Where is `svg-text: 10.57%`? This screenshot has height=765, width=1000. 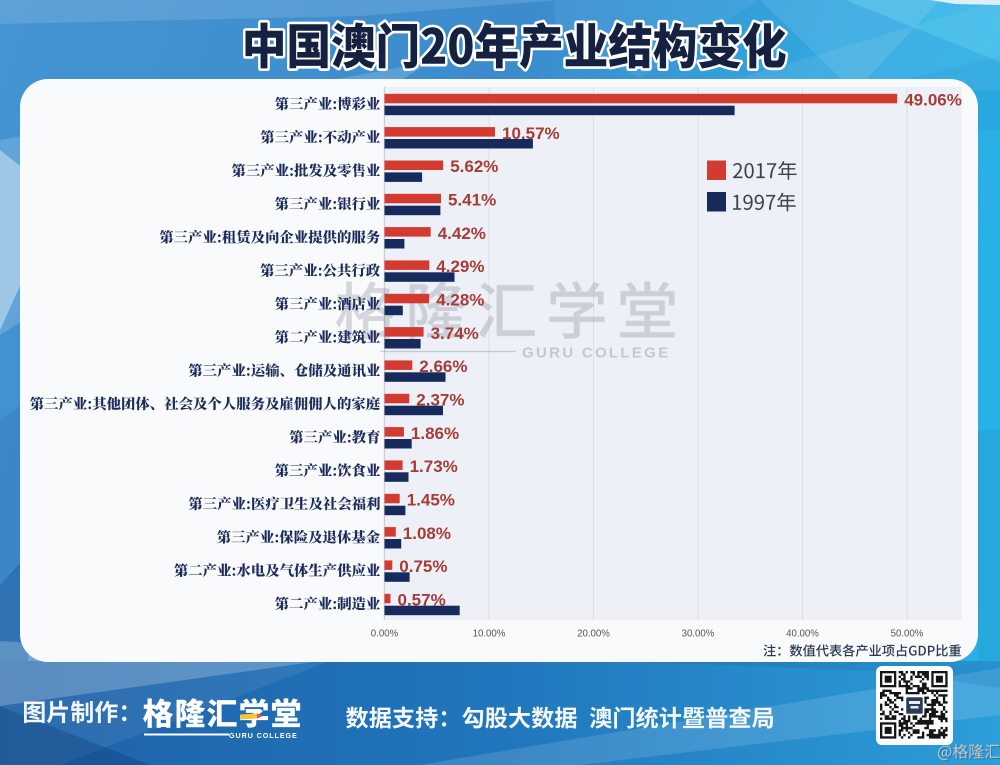 svg-text: 10.57% is located at coordinates (531, 133).